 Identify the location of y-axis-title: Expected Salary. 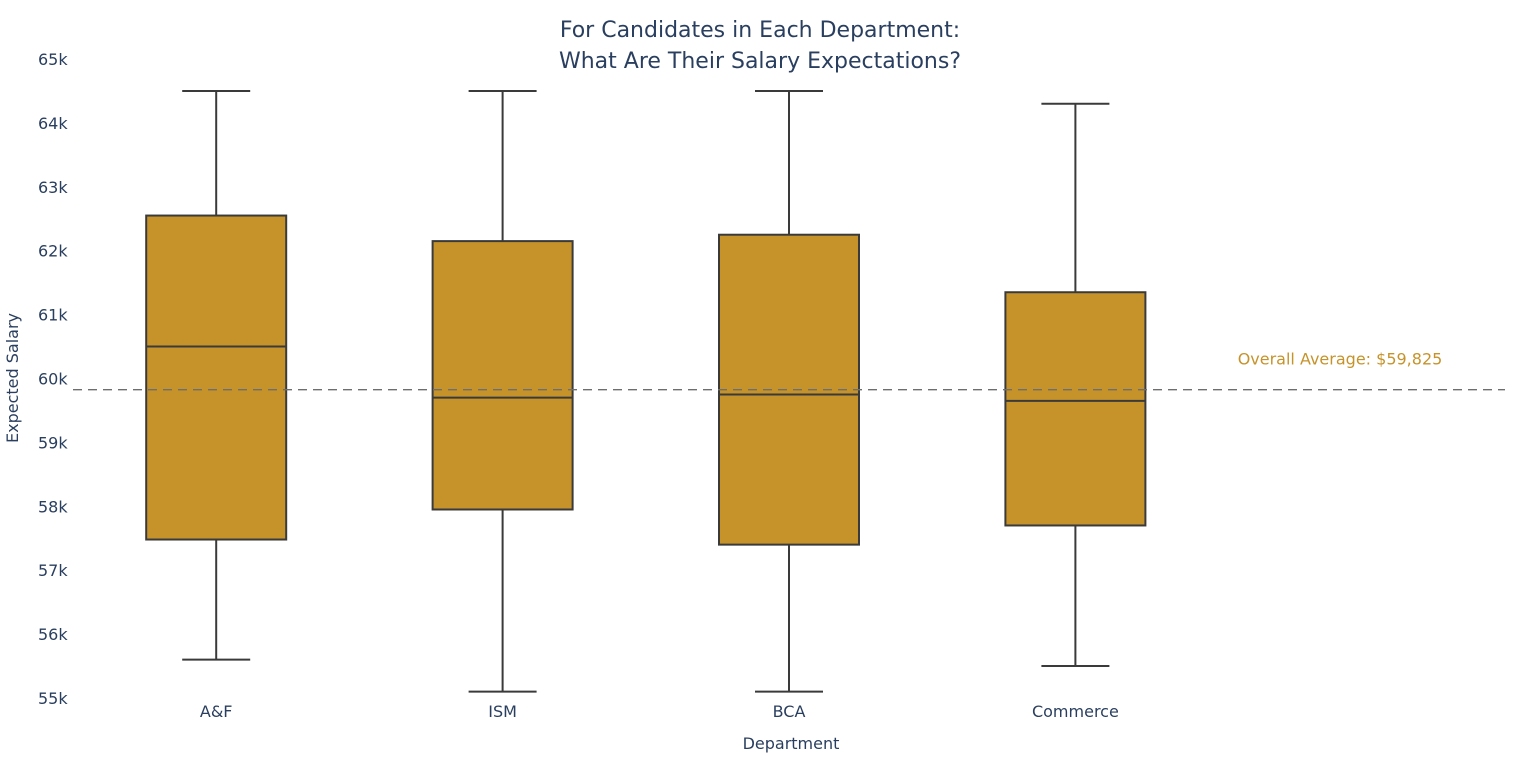
(12, 378).